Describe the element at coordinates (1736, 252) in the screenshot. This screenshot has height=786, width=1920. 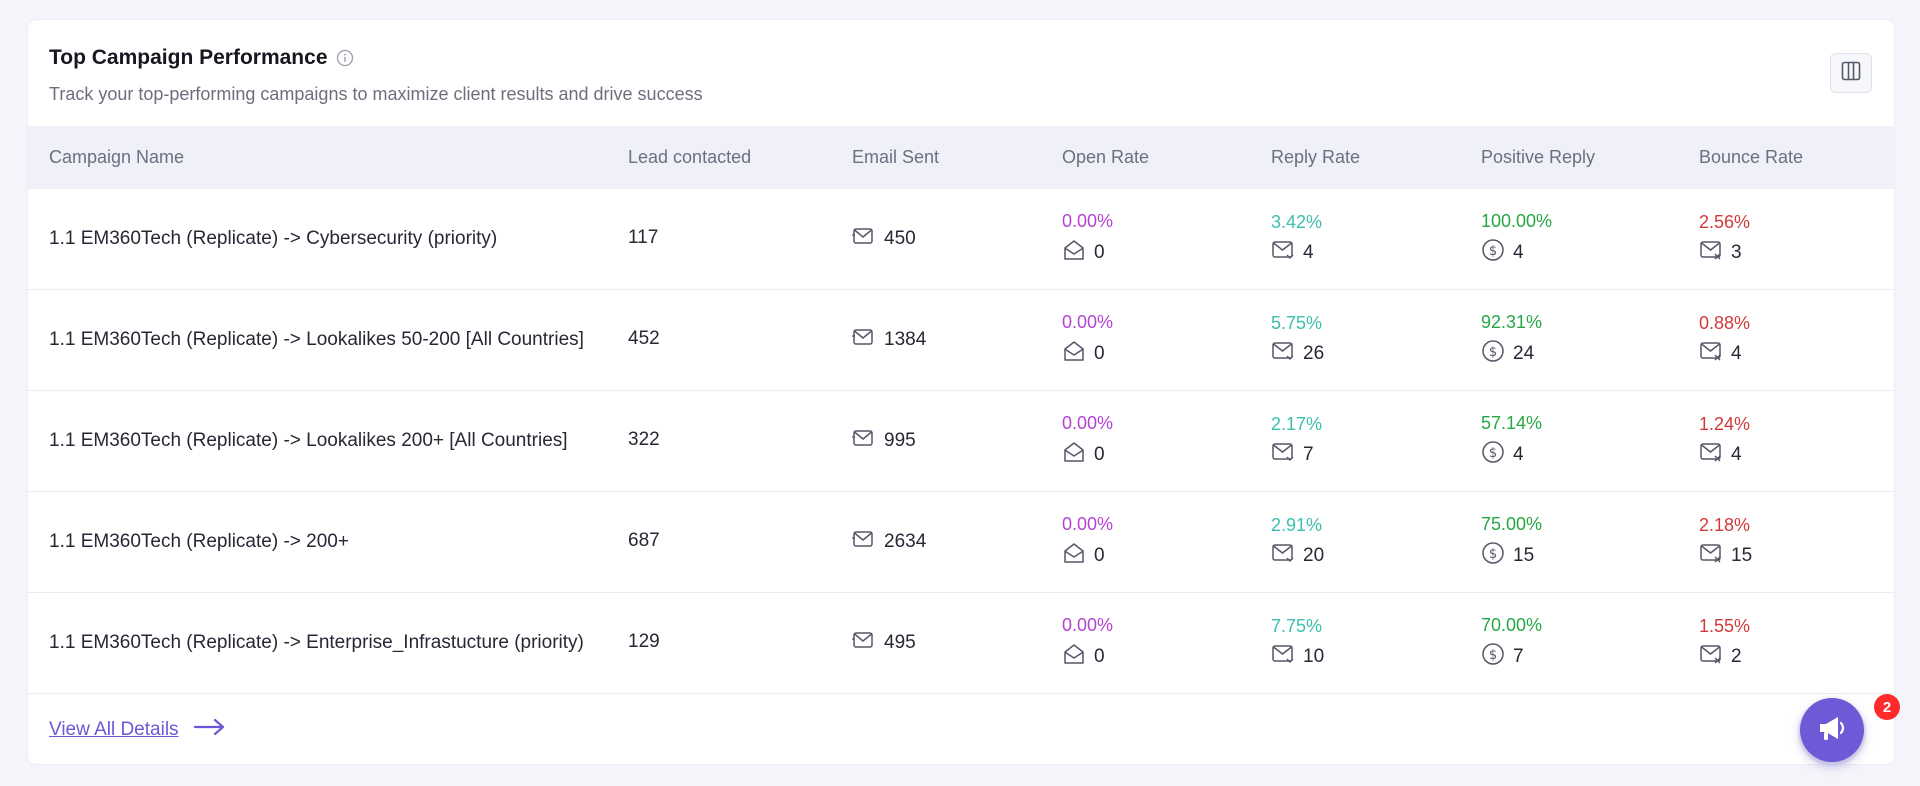
I see `bounce-count: 3` at that location.